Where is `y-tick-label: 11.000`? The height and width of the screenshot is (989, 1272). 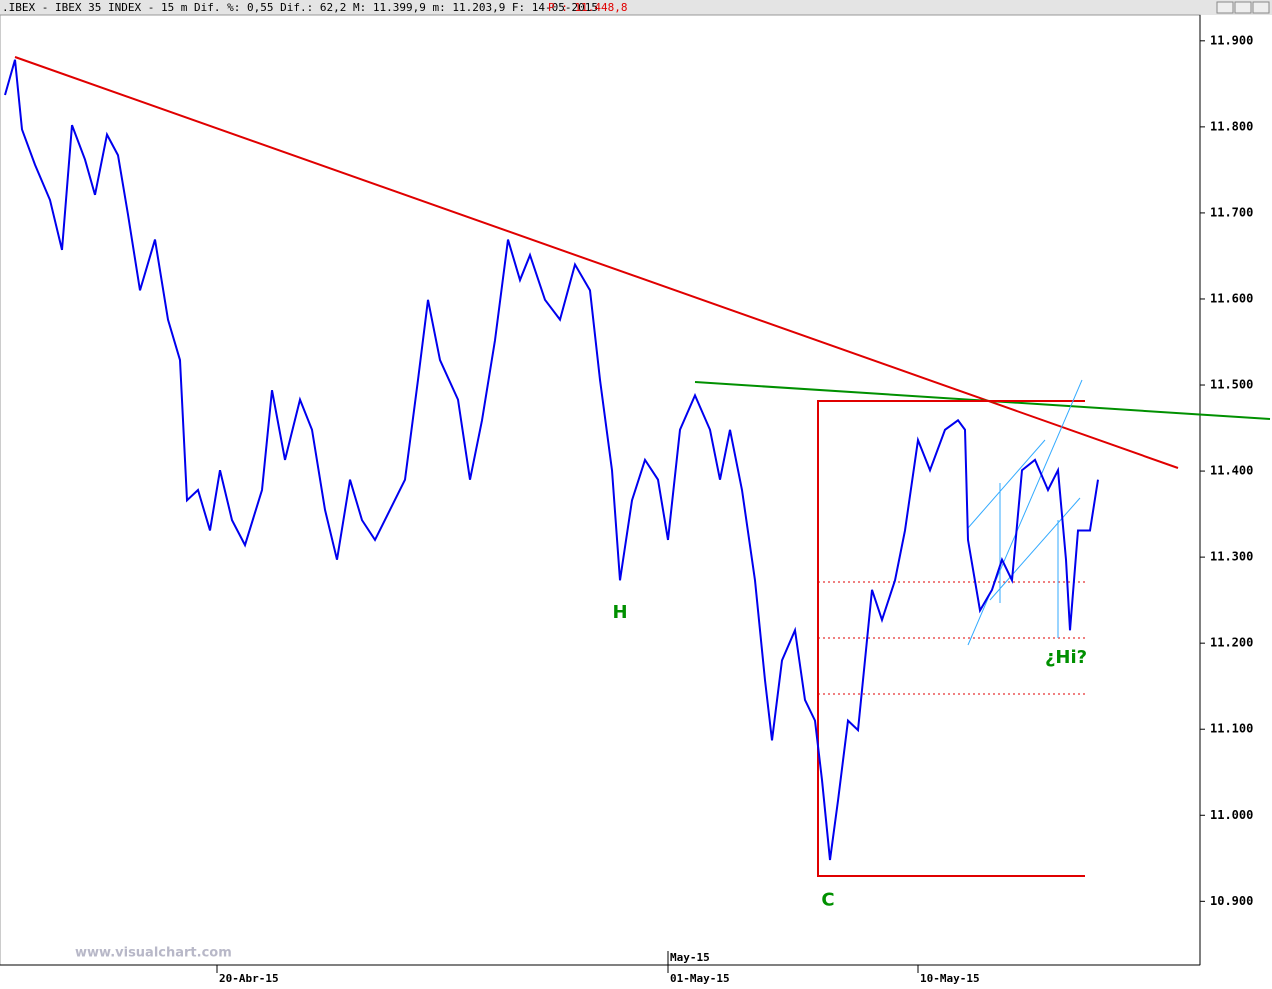 y-tick-label: 11.000 is located at coordinates (1231, 815).